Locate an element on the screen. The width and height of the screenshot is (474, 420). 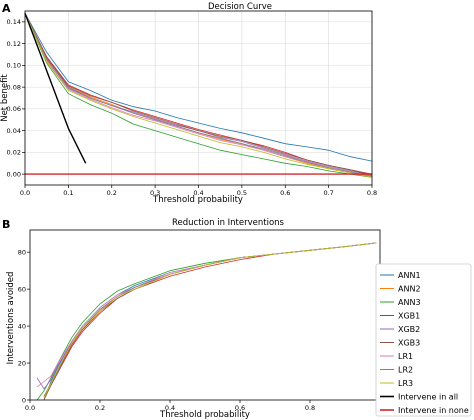
ri-x-tick-label: 0.6 is located at coordinates (240, 408).